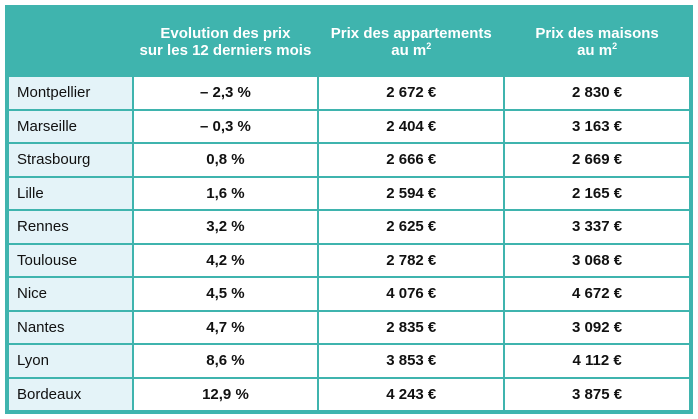 The image size is (698, 419). I want to click on header-corner-cell, so click(70, 42).